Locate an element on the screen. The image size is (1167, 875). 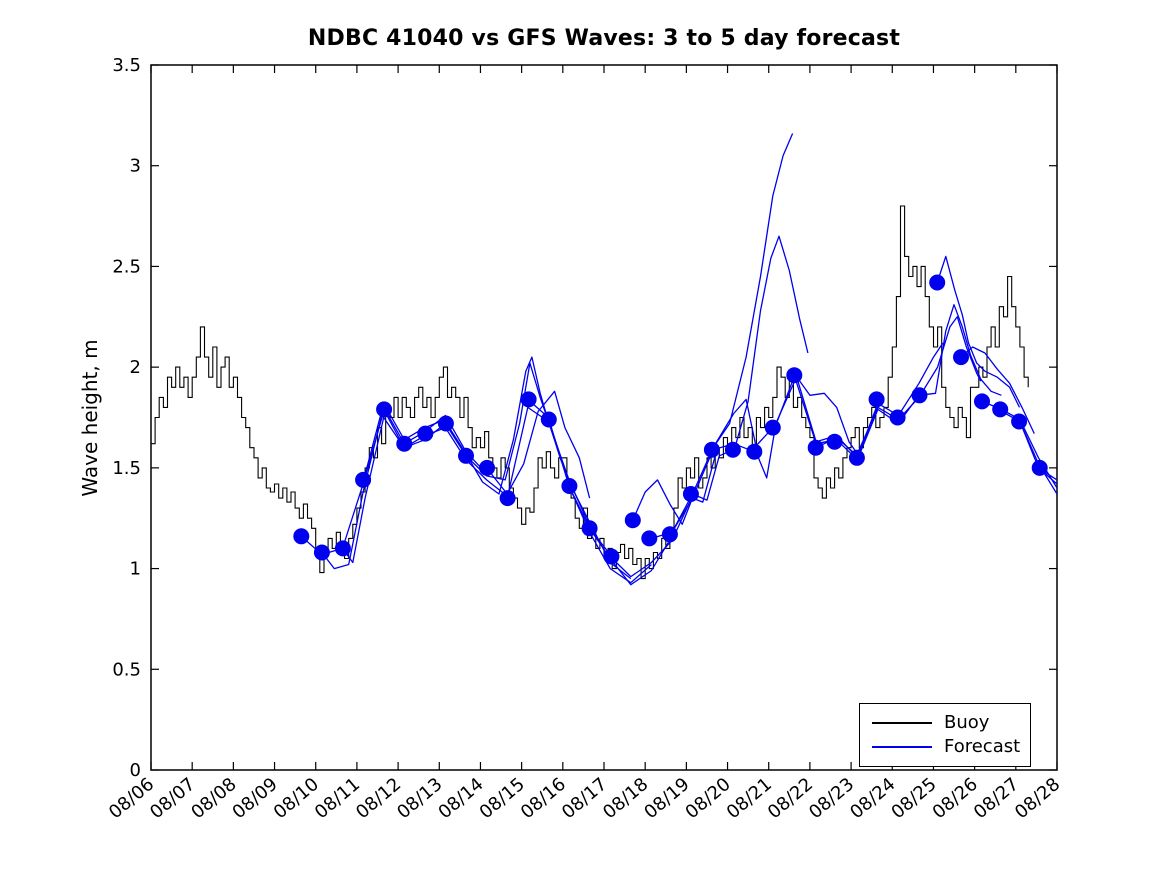
y-tick-label: 2 is located at coordinates (135, 367).